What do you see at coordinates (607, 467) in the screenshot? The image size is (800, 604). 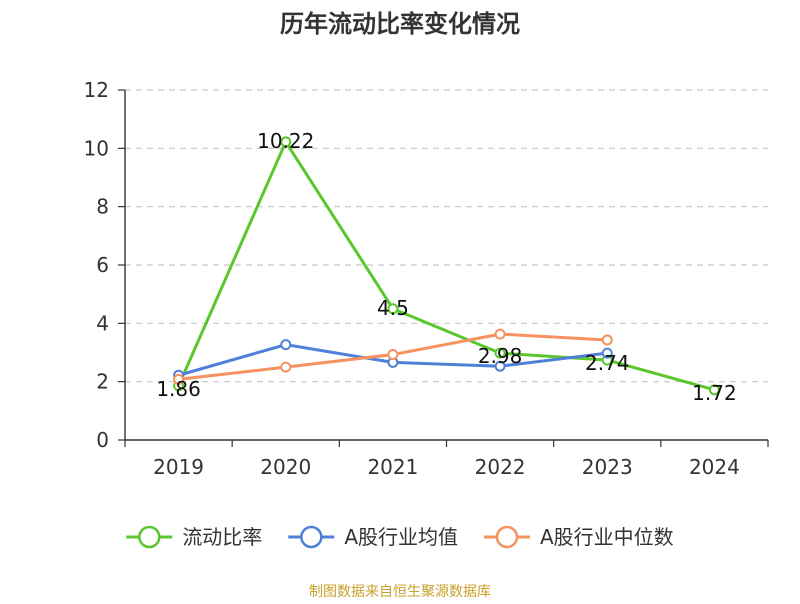 I see `x-tick-label-2023: 2023` at bounding box center [607, 467].